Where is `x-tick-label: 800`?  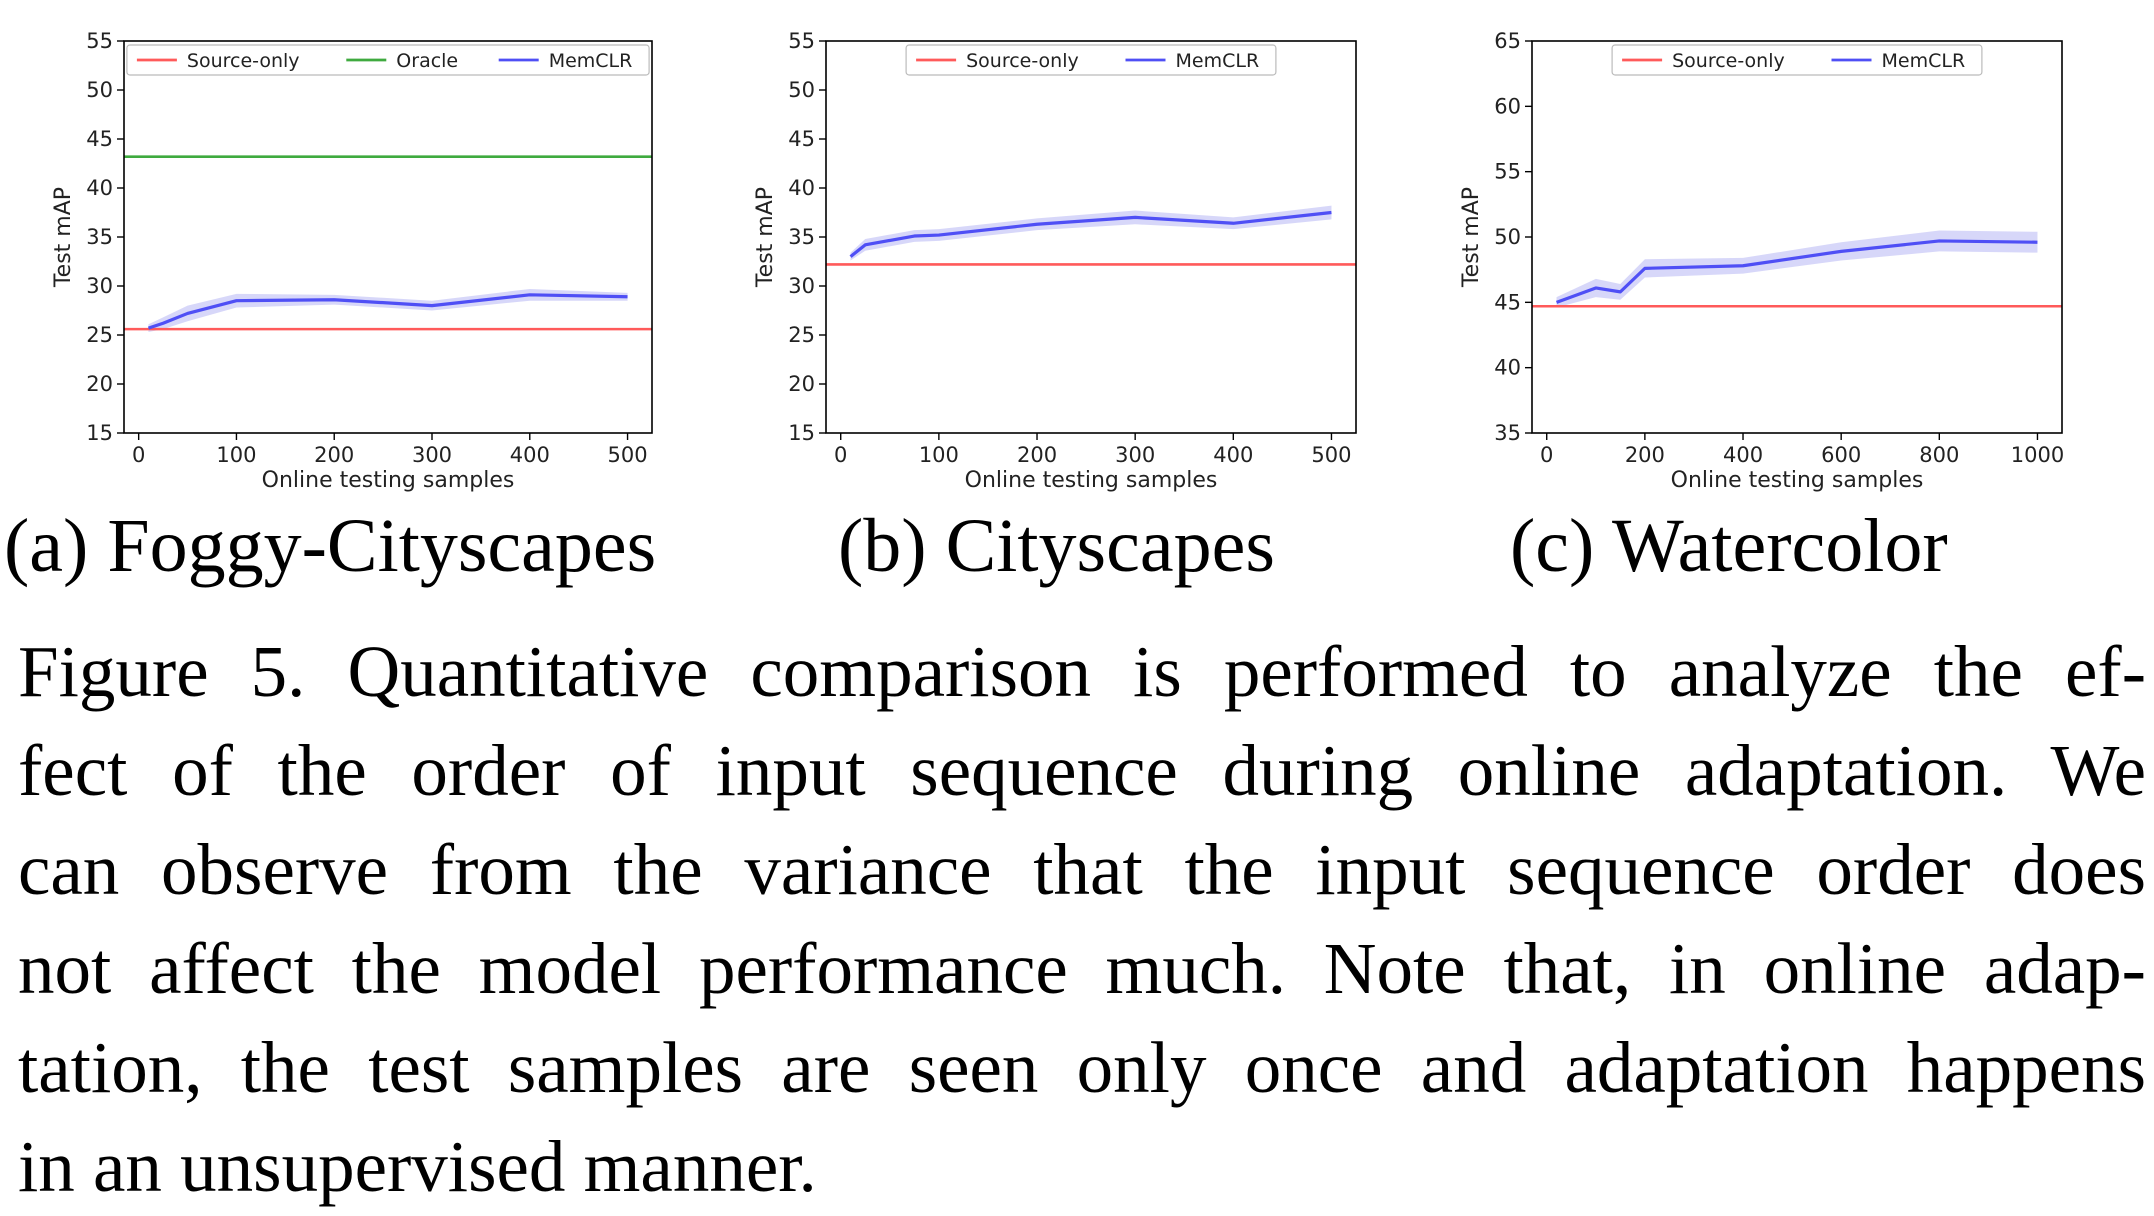
x-tick-label: 800 is located at coordinates (1939, 455).